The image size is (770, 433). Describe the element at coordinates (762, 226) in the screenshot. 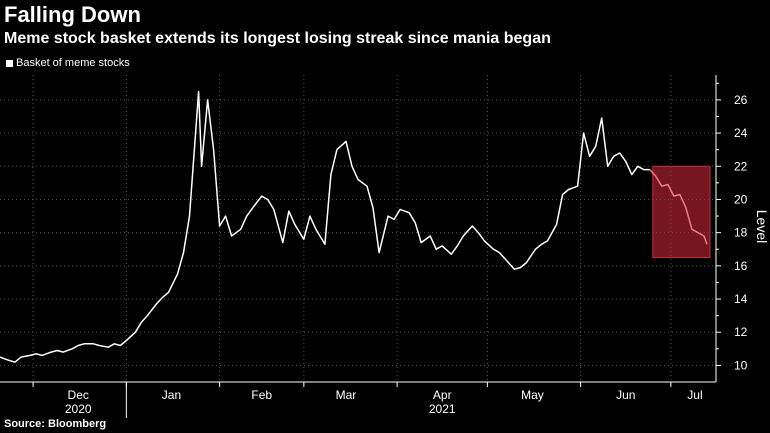

I see `y-axis-label: Level` at that location.